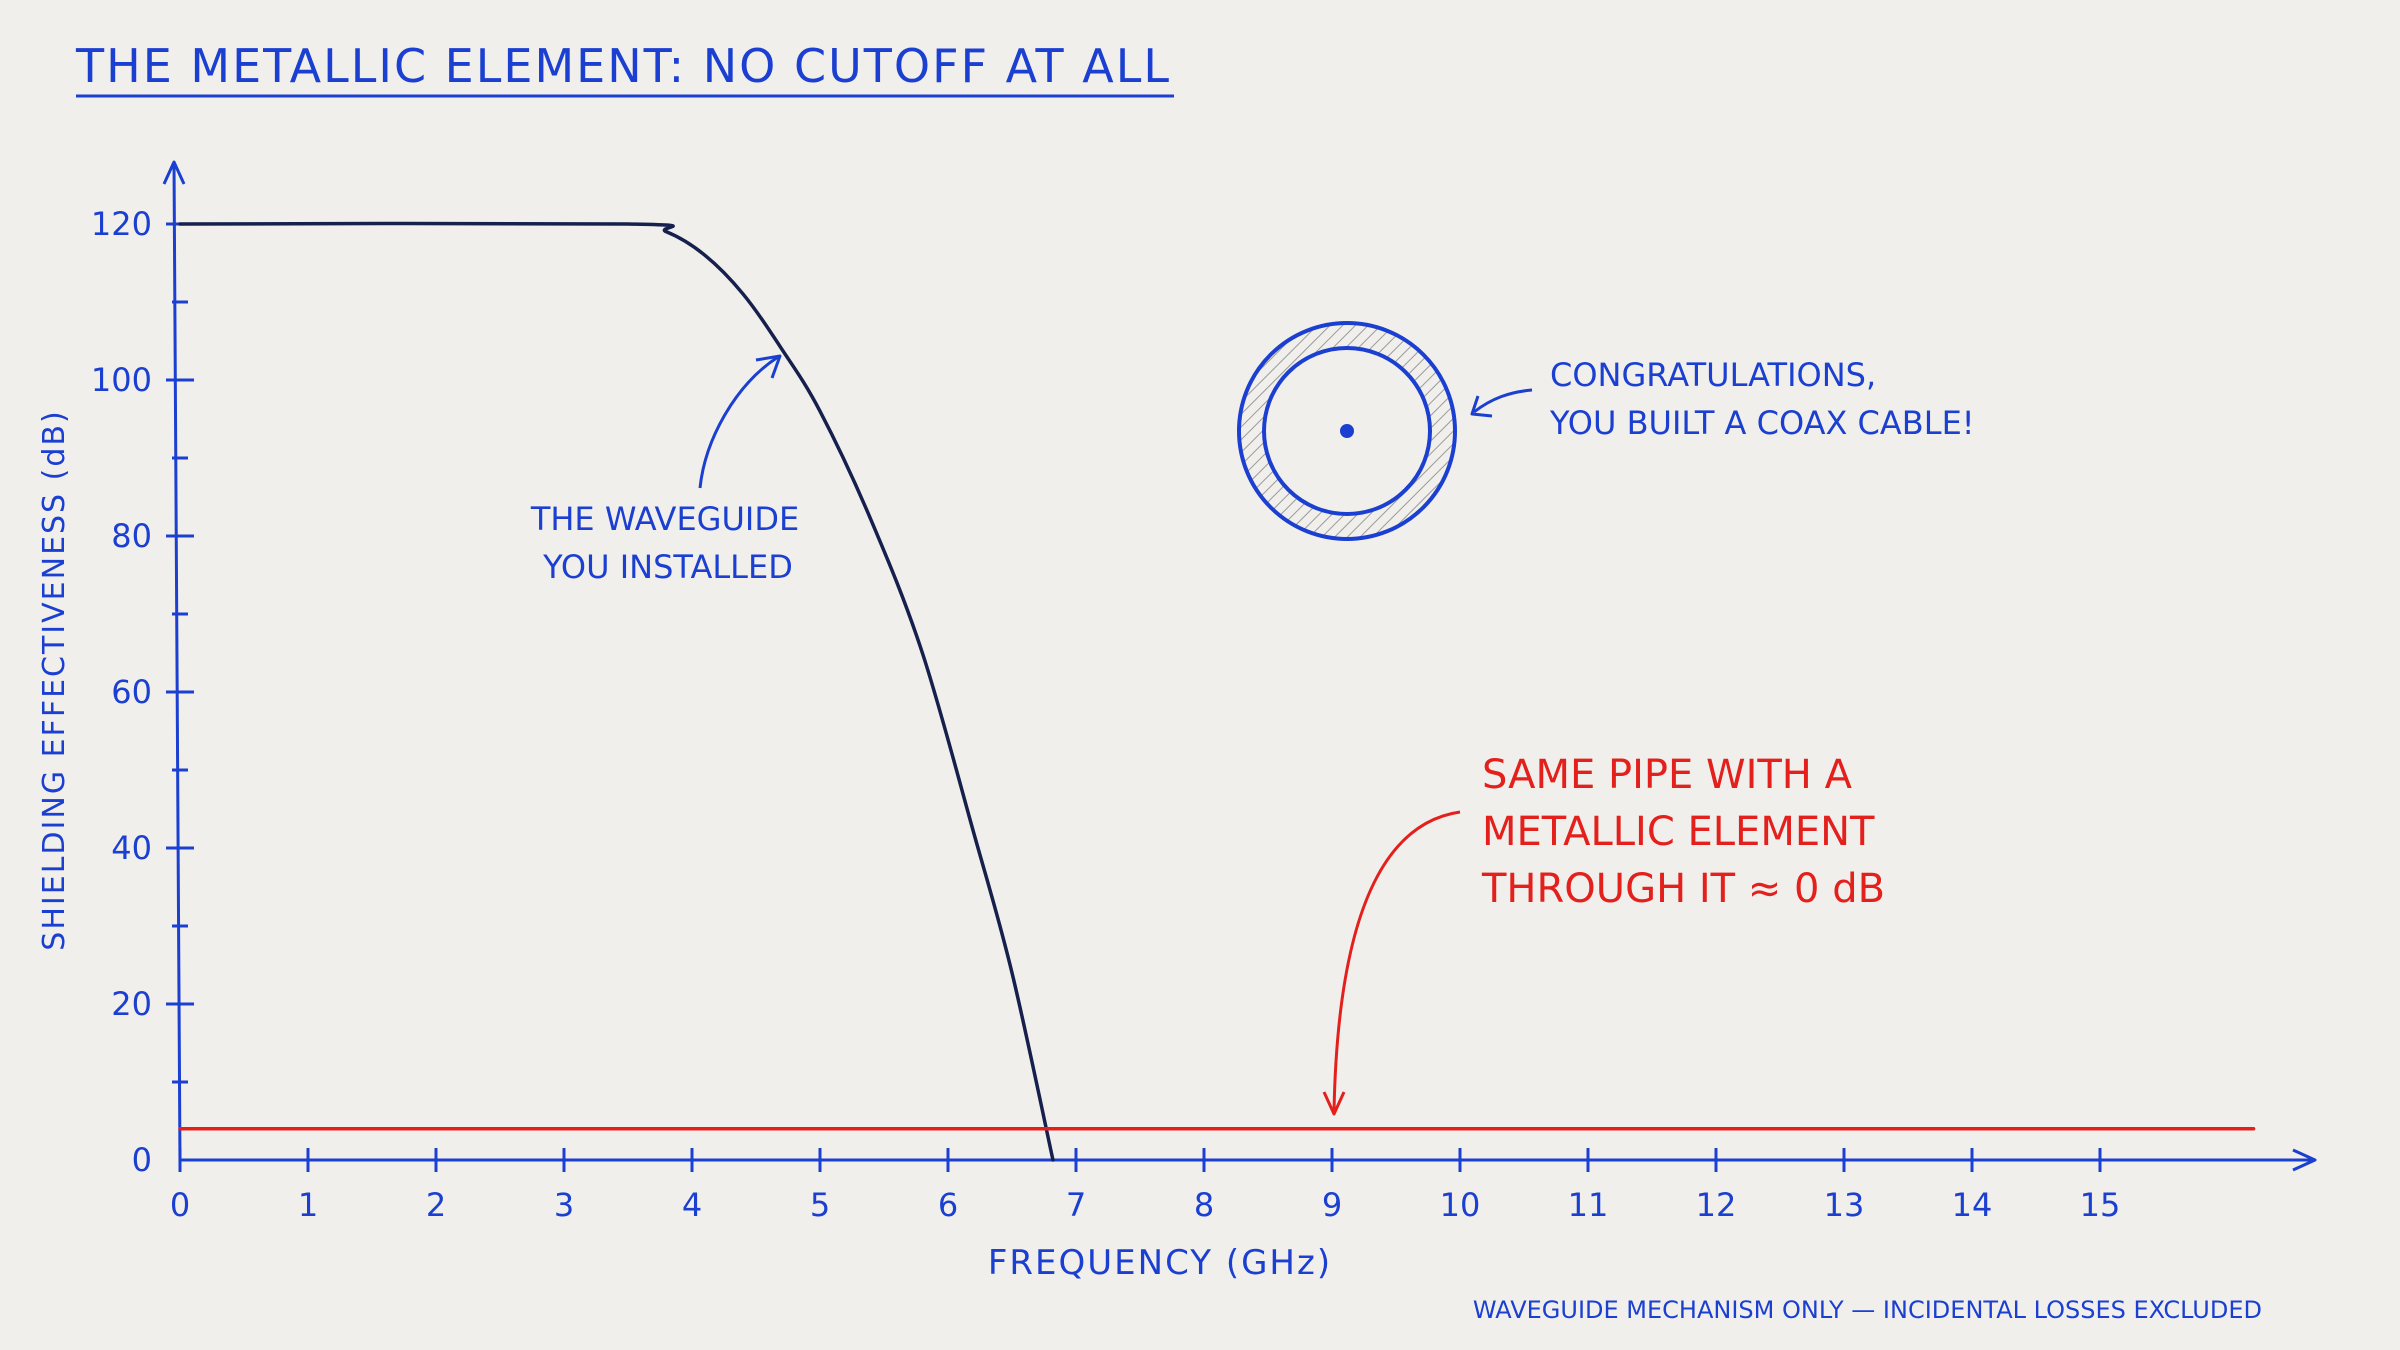 This screenshot has height=1350, width=2400. Describe the element at coordinates (1503, 401) in the screenshot. I see `coax-arrow` at that location.